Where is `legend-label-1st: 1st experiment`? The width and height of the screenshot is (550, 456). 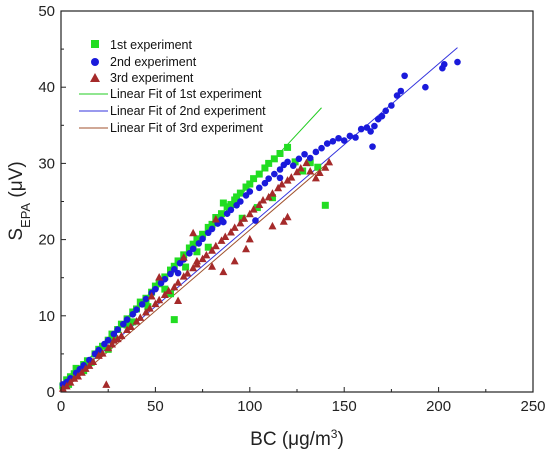 legend-label-1st: 1st experiment is located at coordinates (151, 45).